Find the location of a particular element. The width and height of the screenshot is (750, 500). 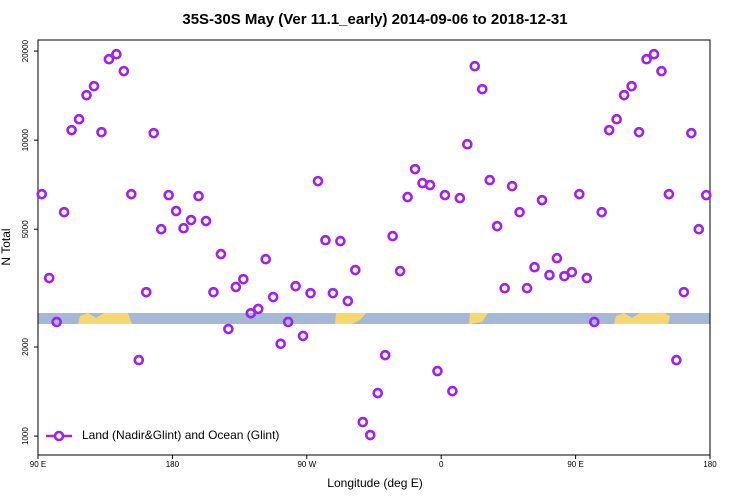

y-tick-label: 20000 is located at coordinates (25, 50).